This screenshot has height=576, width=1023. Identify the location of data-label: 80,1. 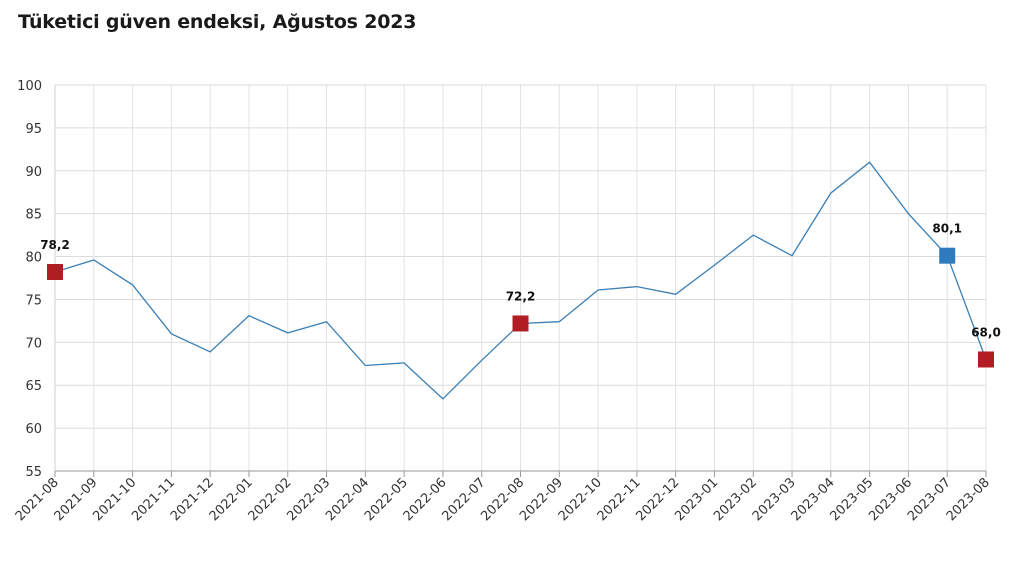
(947, 229).